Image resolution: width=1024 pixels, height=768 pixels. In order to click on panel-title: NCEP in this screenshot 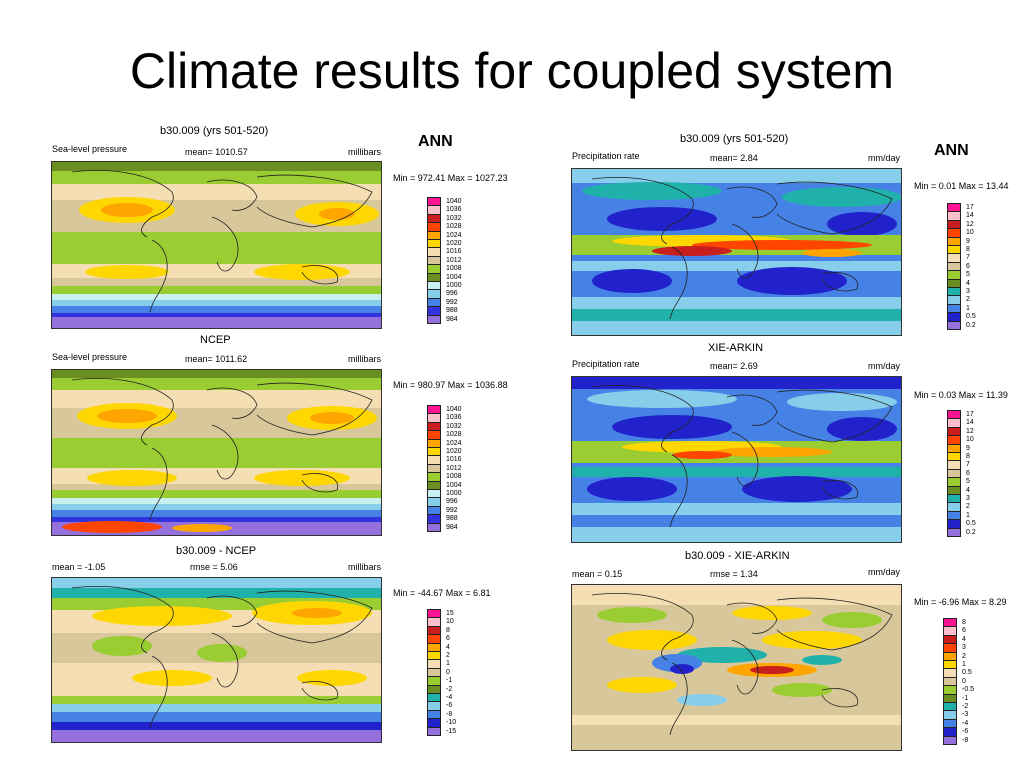, I will do `click(215, 340)`.